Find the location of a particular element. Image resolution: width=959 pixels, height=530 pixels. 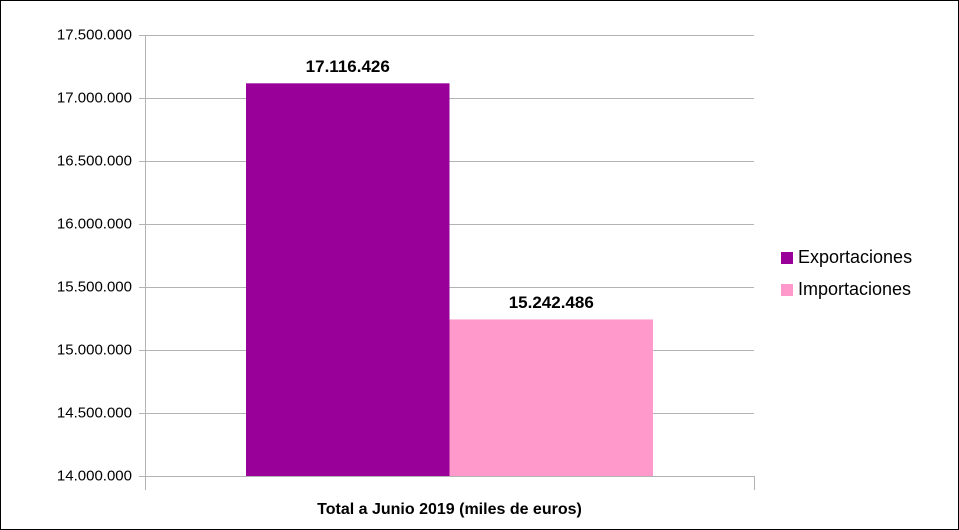

y-tick-label: 17.000.000 is located at coordinates (94, 97).